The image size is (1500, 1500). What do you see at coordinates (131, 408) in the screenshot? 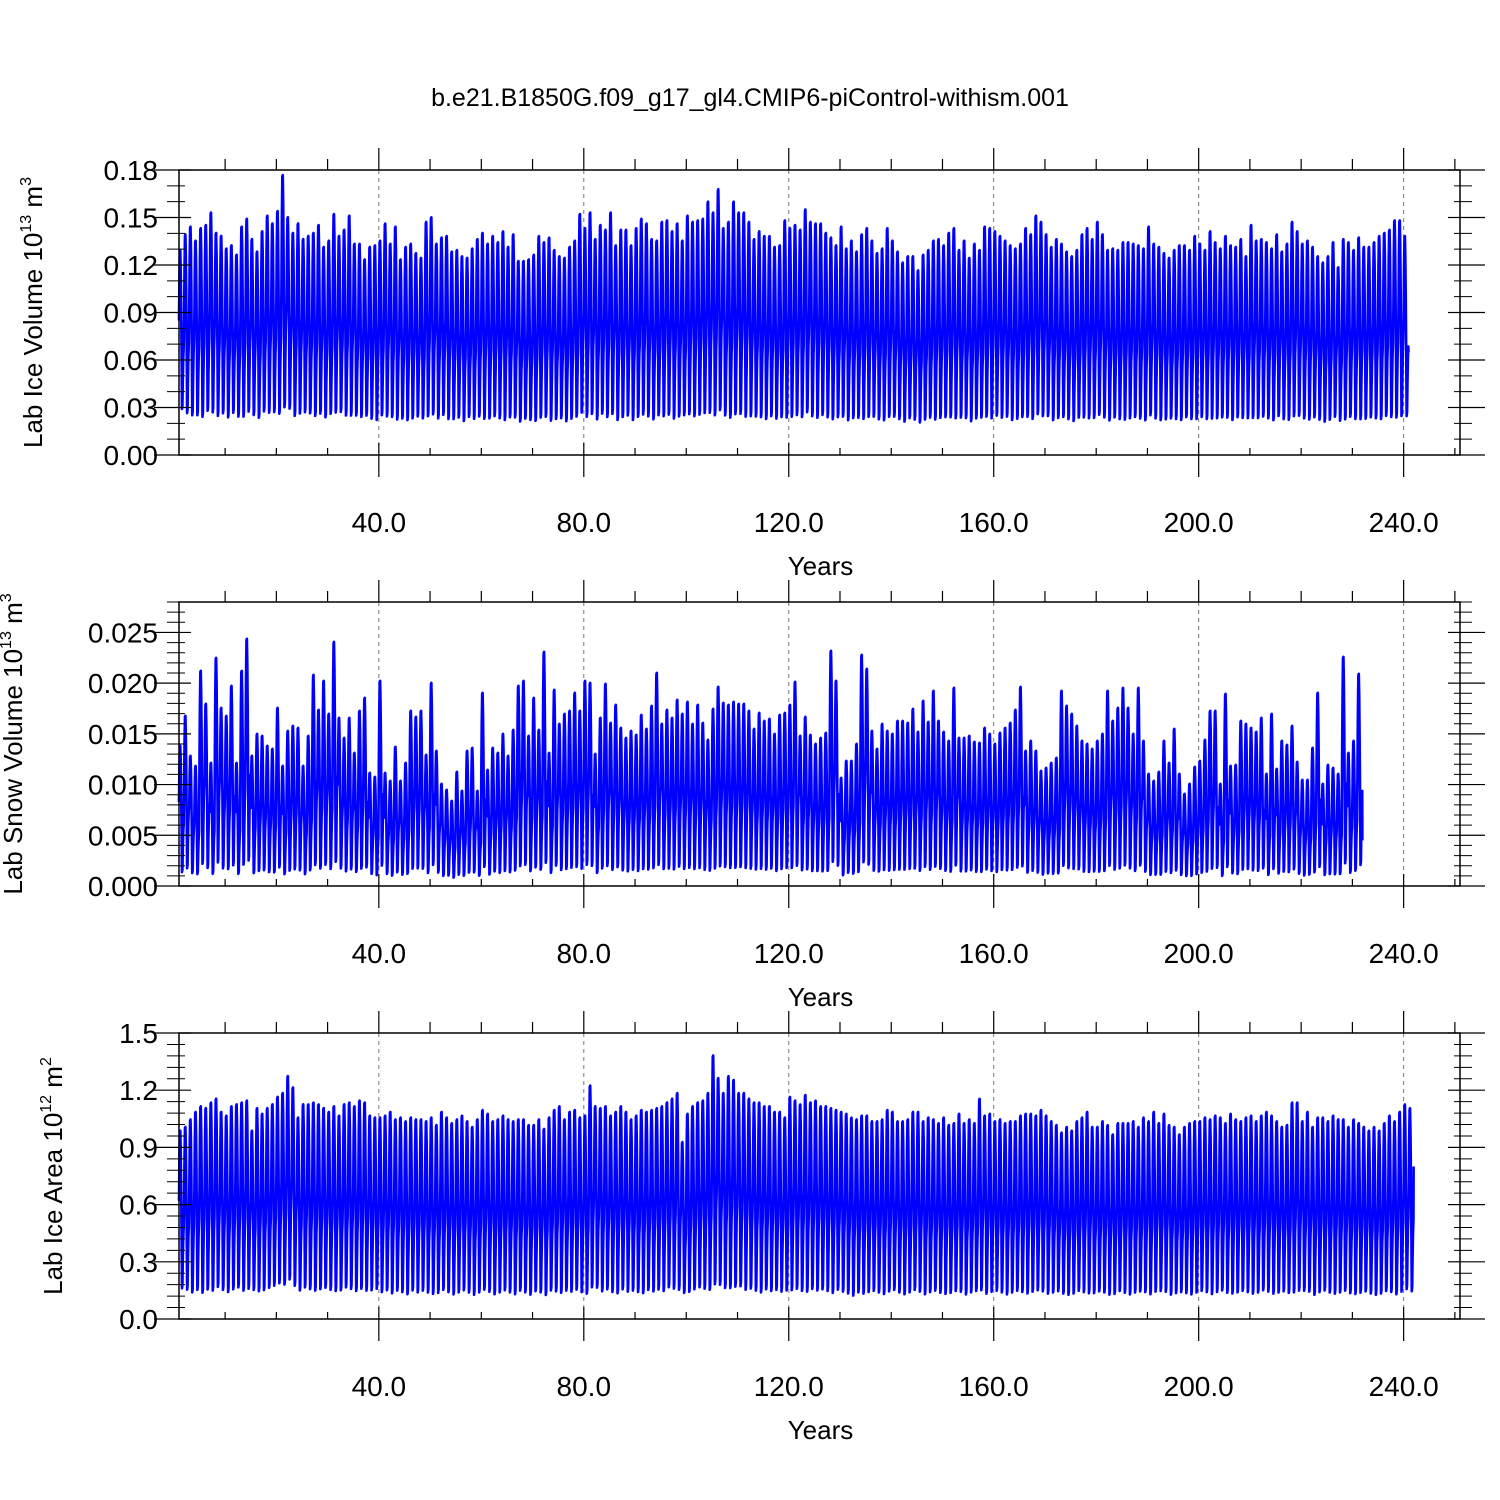
I see `y-tick-label: 0.03` at bounding box center [131, 408].